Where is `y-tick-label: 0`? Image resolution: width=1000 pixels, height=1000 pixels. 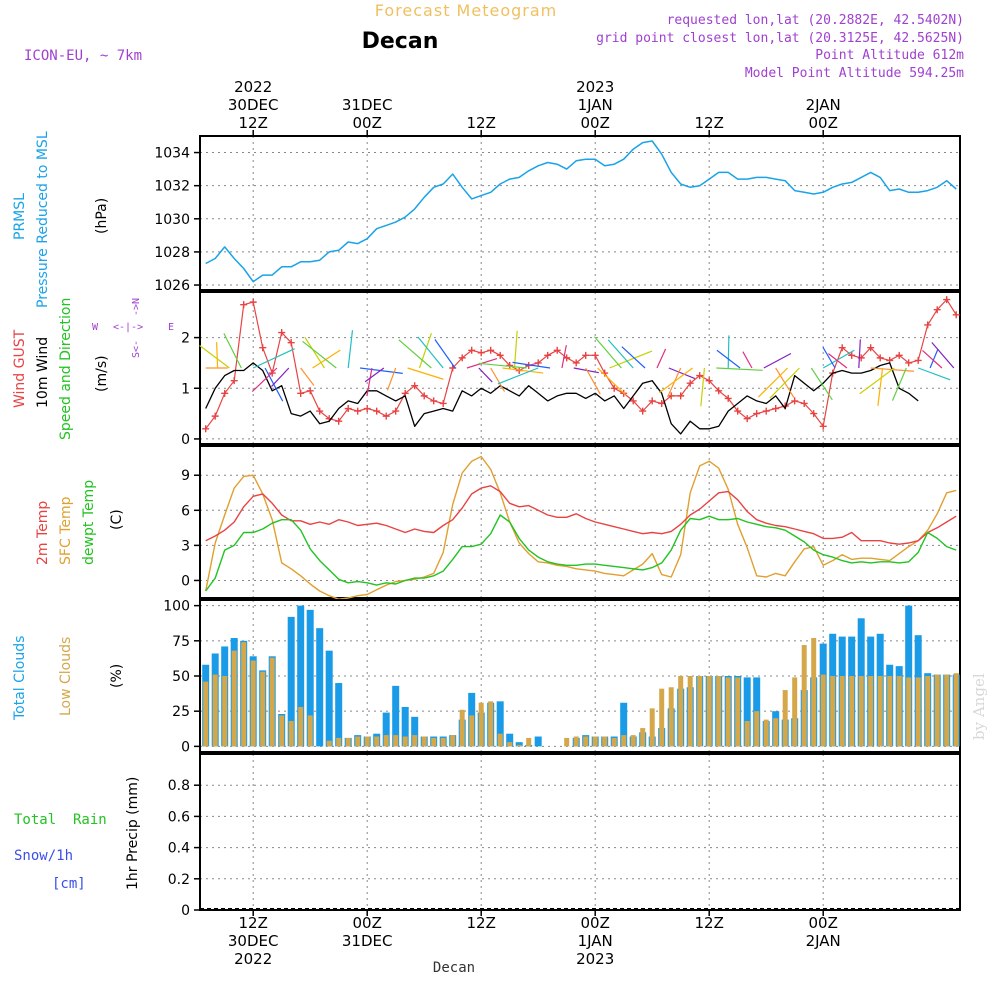
y-tick-label: 0 is located at coordinates (185, 911).